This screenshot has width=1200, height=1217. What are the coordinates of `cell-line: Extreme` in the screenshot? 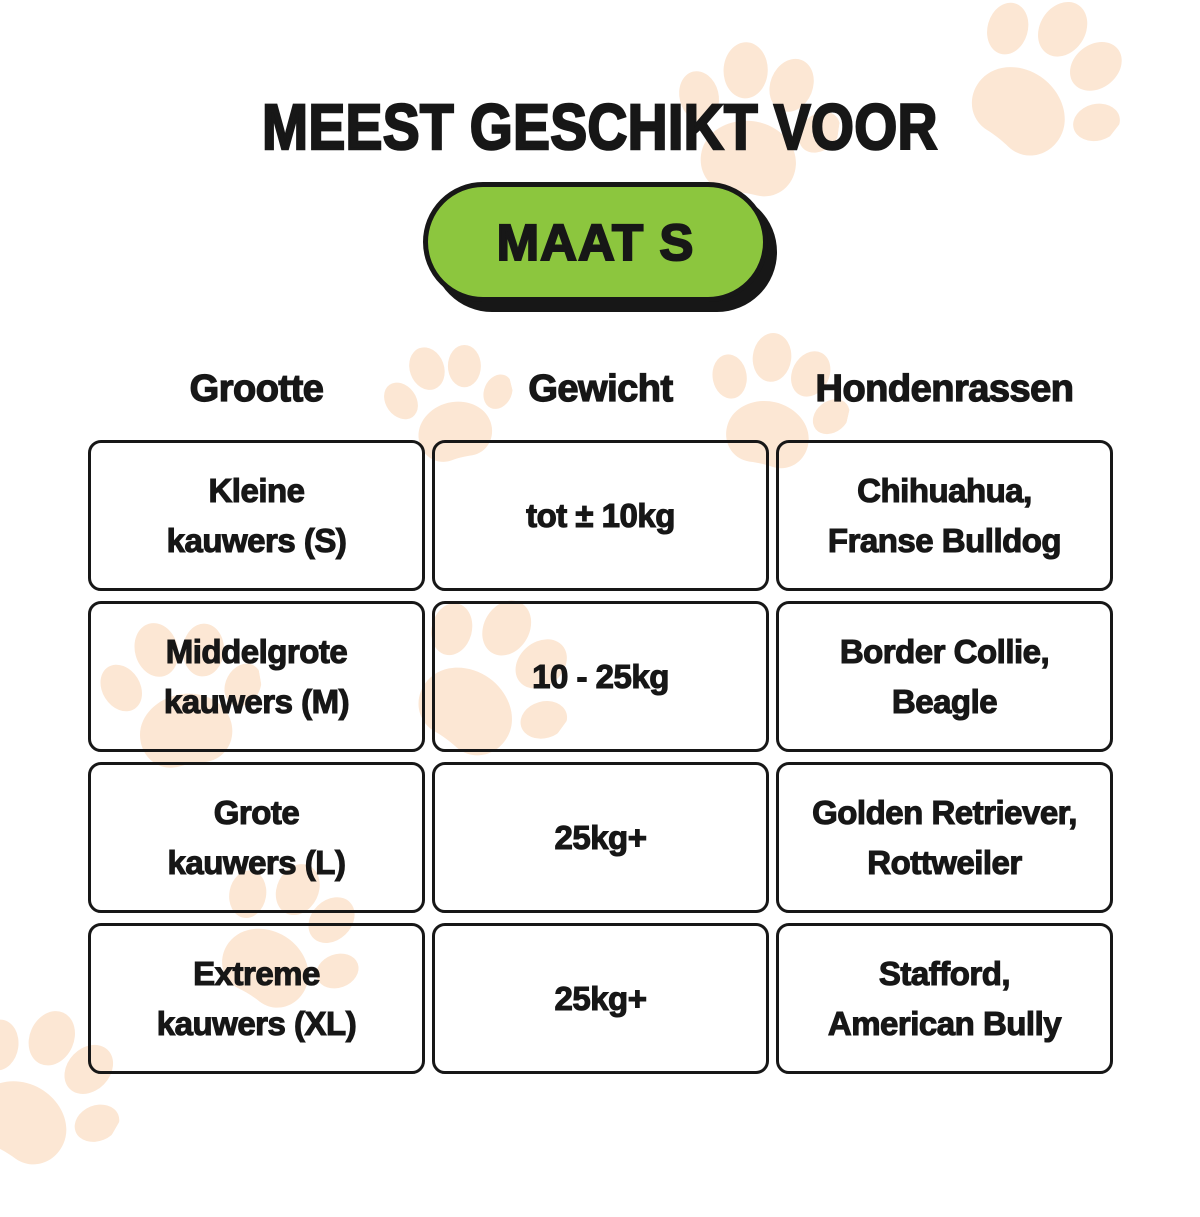 It's located at (257, 973).